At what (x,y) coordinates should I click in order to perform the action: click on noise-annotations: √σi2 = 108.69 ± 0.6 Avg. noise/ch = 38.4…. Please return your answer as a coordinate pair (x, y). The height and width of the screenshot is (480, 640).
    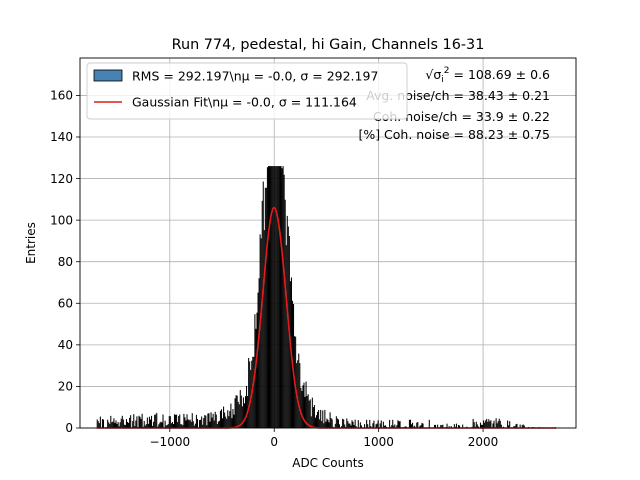
    Looking at the image, I should click on (454, 104).